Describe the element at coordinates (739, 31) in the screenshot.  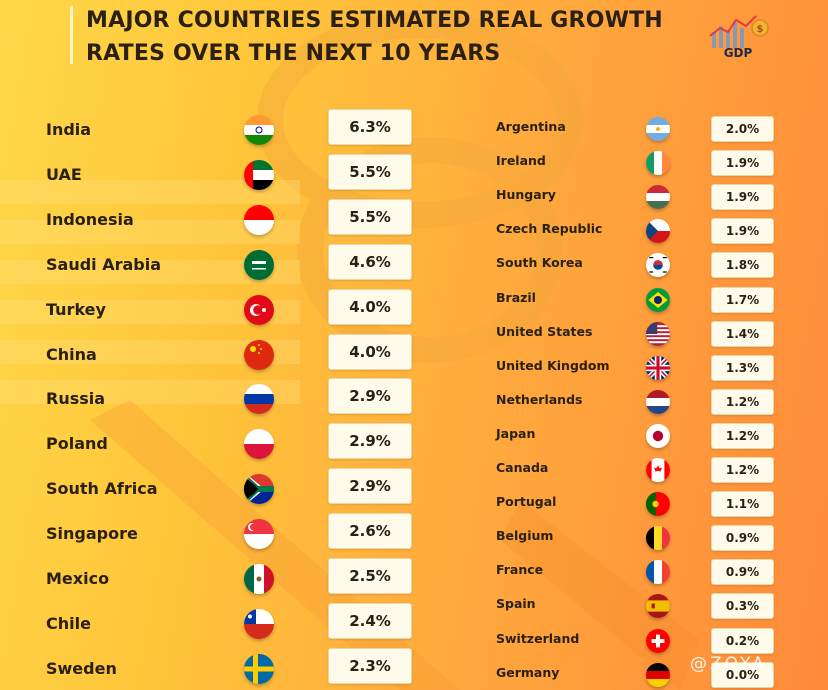
I see `gdp-chart-icon: $` at that location.